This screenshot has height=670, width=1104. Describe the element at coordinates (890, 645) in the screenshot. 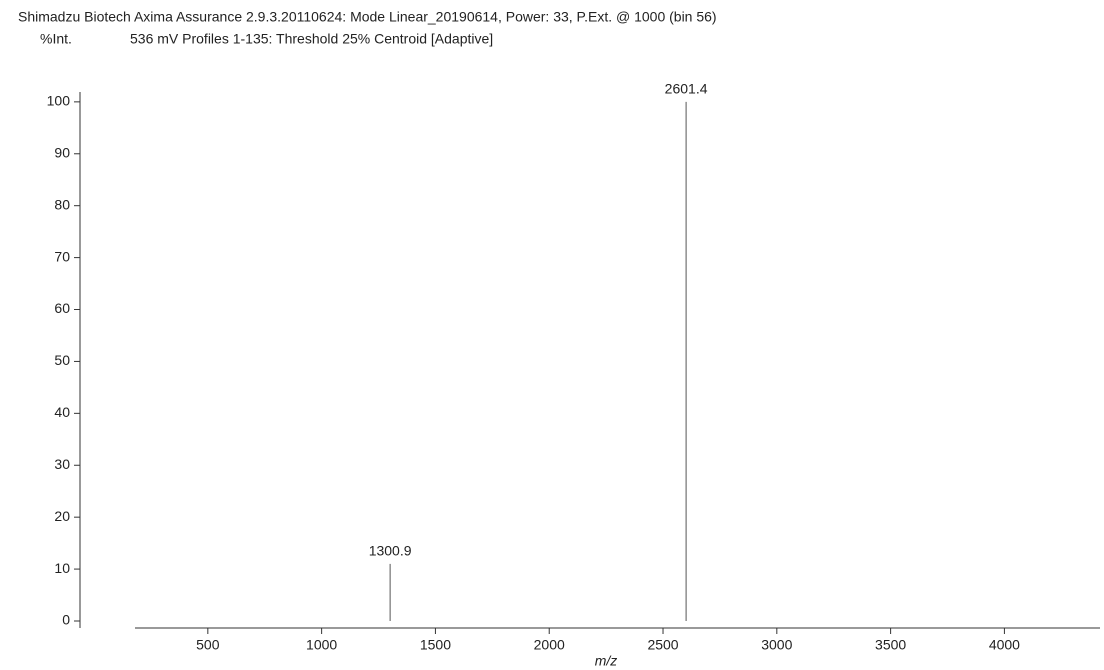

I see `x-tick-label: 3500` at that location.